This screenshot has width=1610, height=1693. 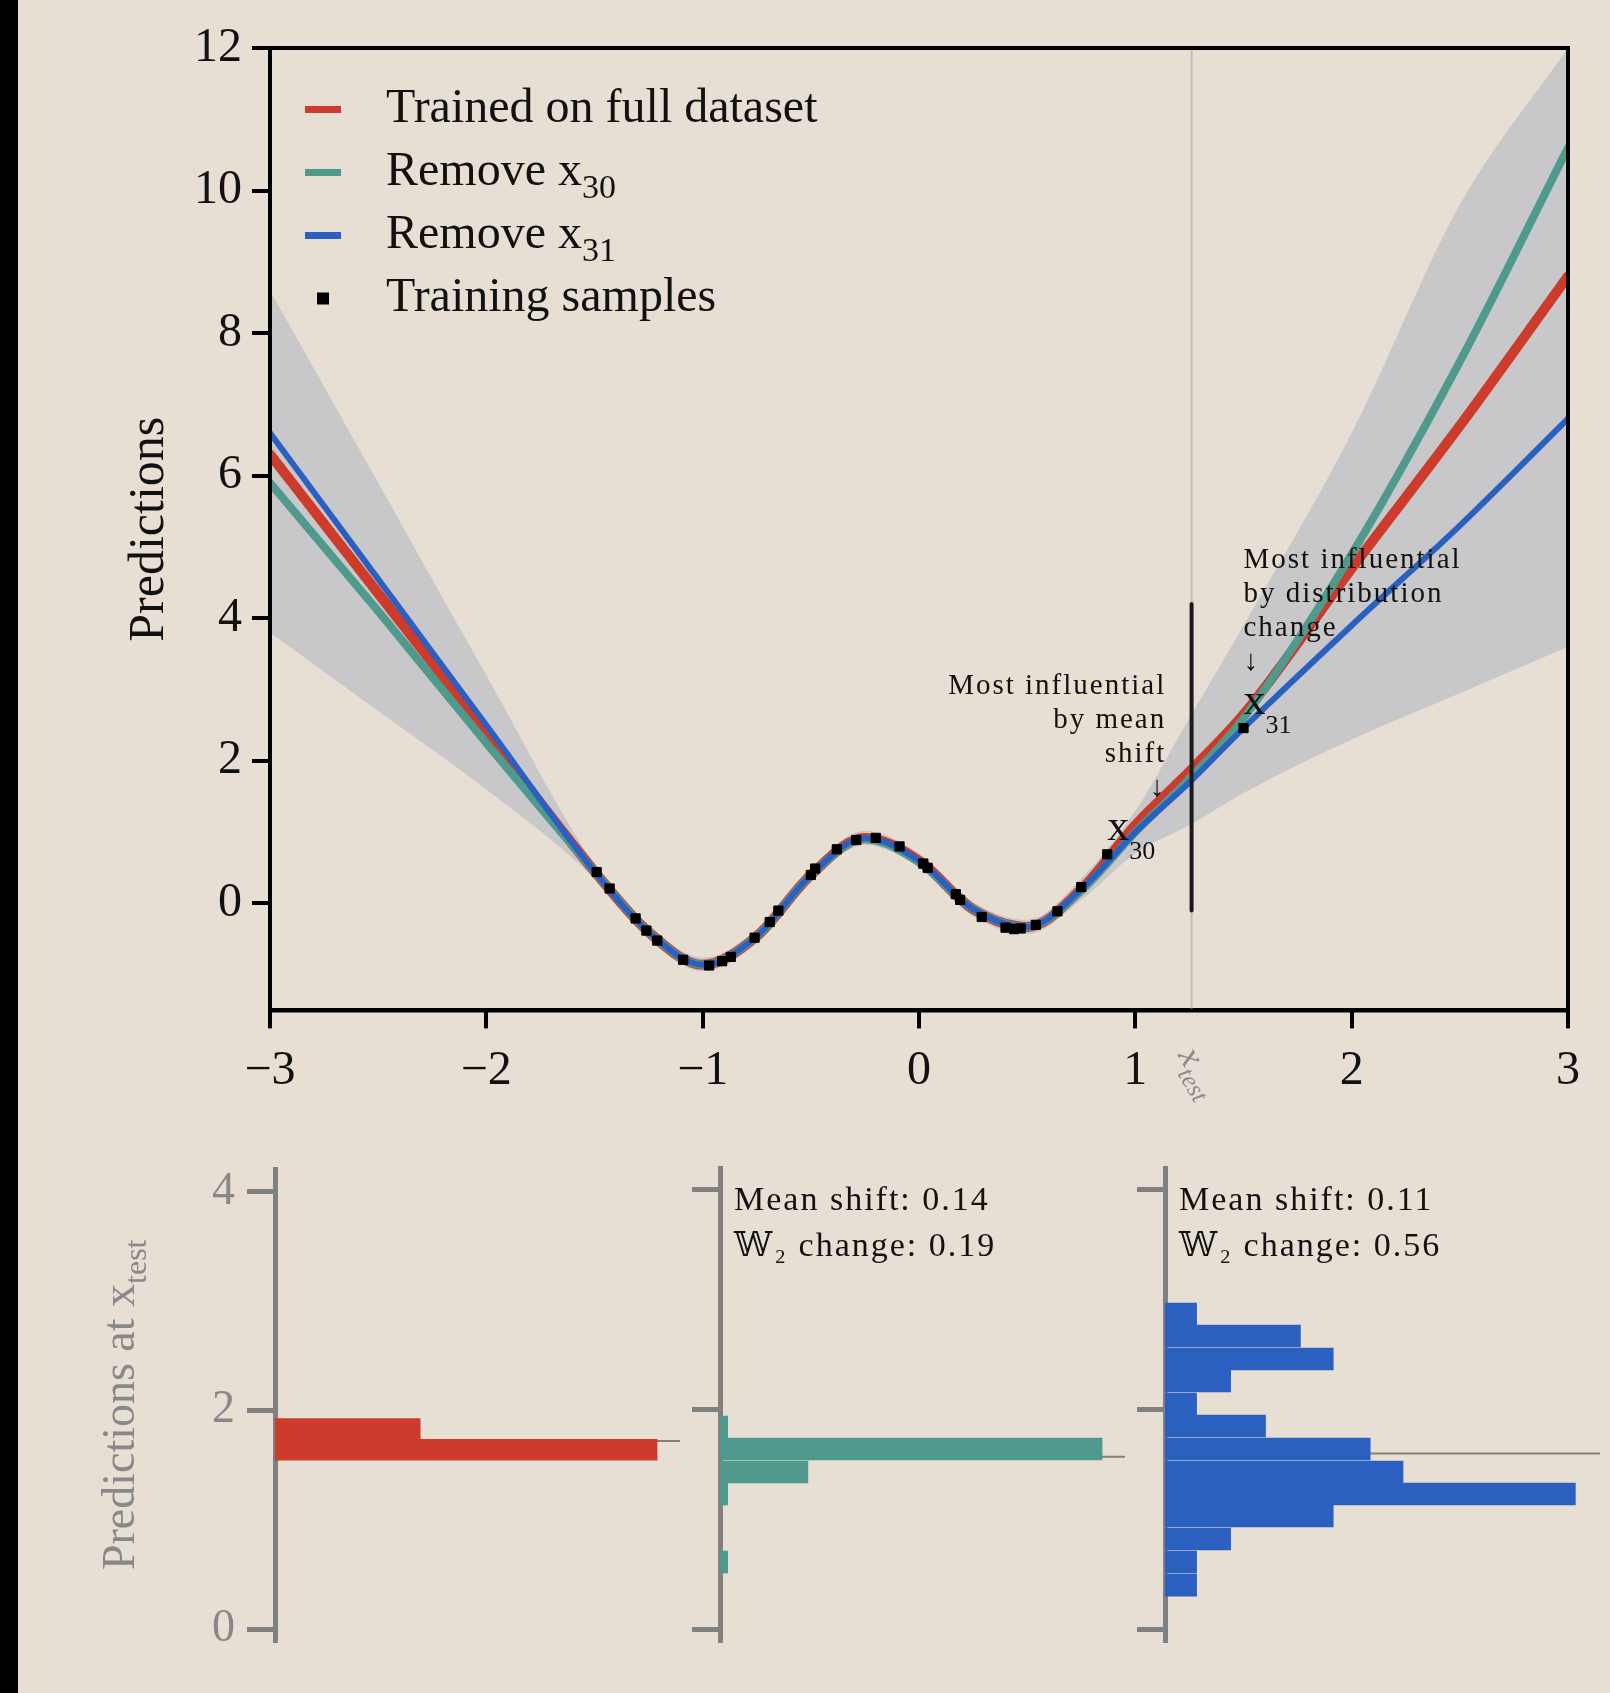 I want to click on annotation: Mean shift: 0.11 𝕎₂ change: 0.56, so click(x=1310, y=1221).